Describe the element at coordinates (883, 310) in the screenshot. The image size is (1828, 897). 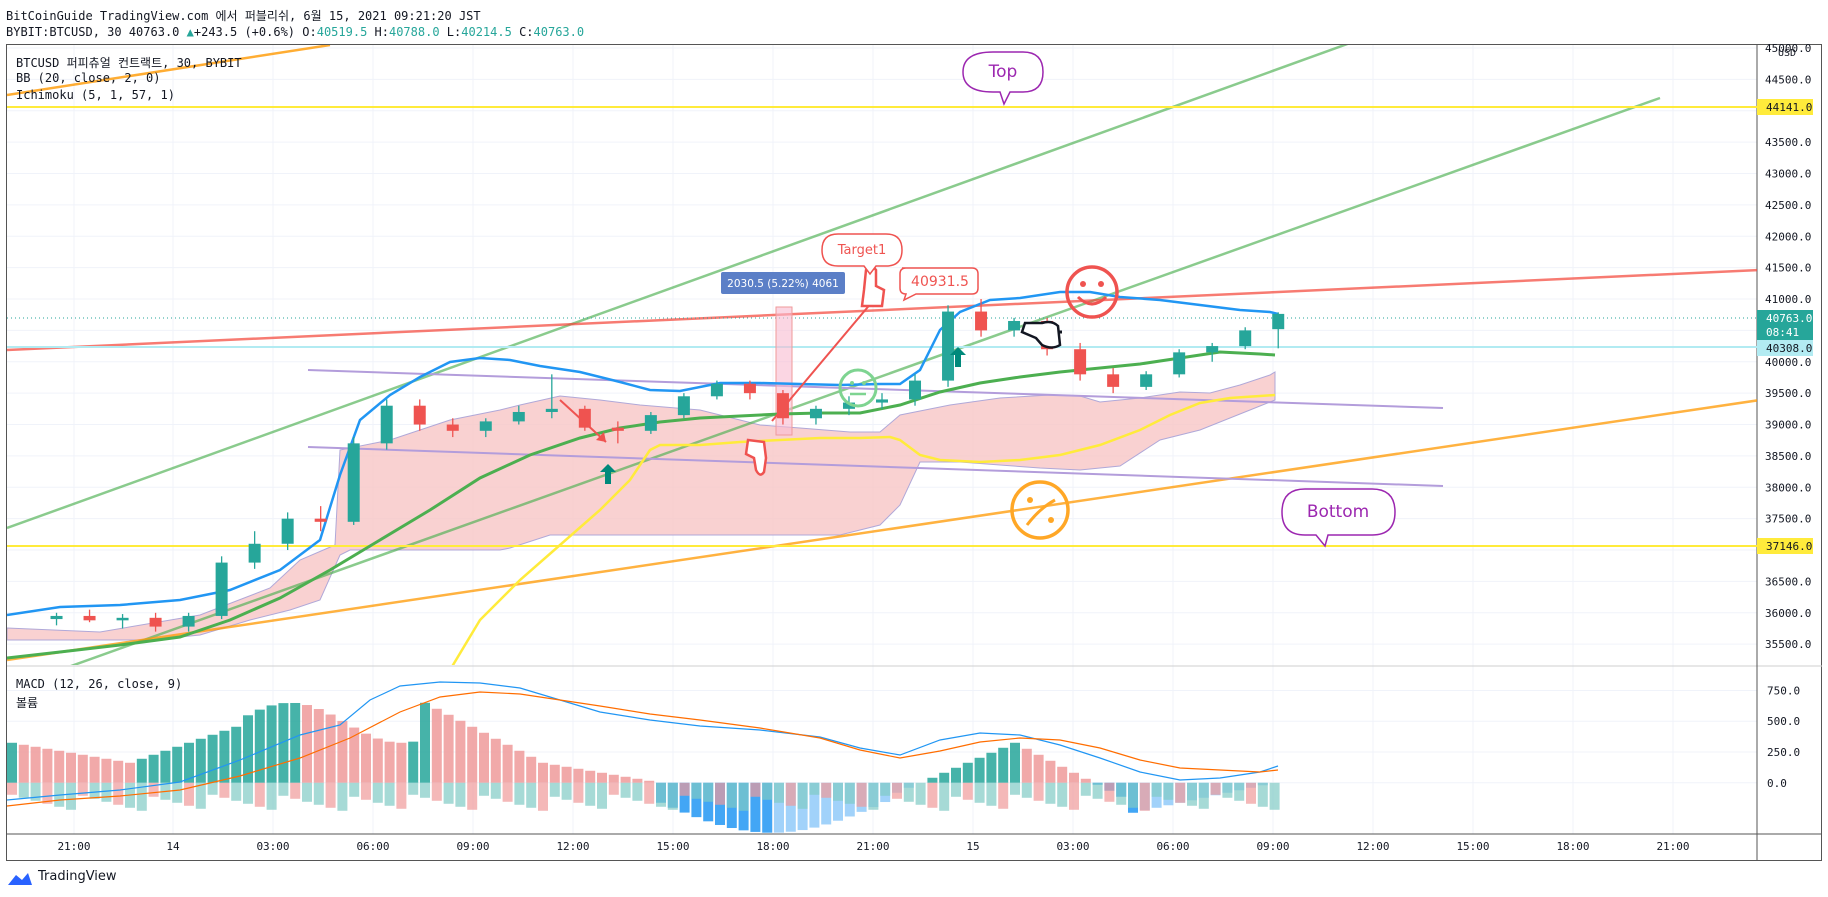
I see `red-resistance-line` at that location.